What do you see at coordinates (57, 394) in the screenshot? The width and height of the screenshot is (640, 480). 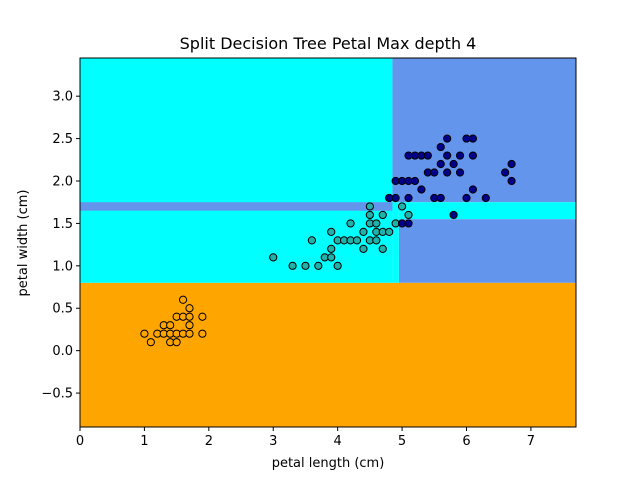 I see `y-tick-label: −0.5` at bounding box center [57, 394].